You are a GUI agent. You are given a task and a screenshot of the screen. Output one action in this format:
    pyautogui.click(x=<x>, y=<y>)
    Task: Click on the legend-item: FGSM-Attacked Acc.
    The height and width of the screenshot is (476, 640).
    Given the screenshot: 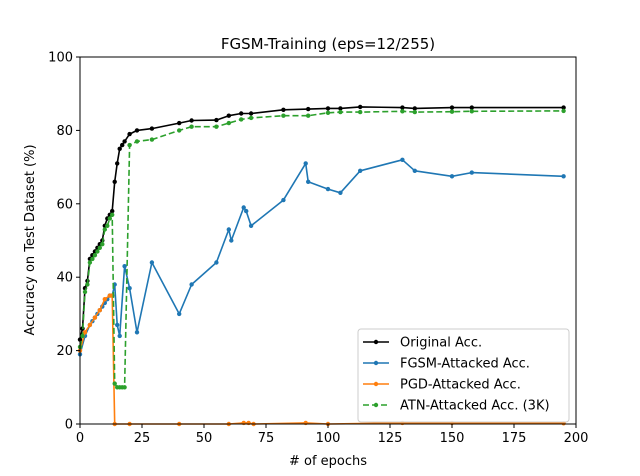 What is the action you would take?
    pyautogui.click(x=446, y=364)
    